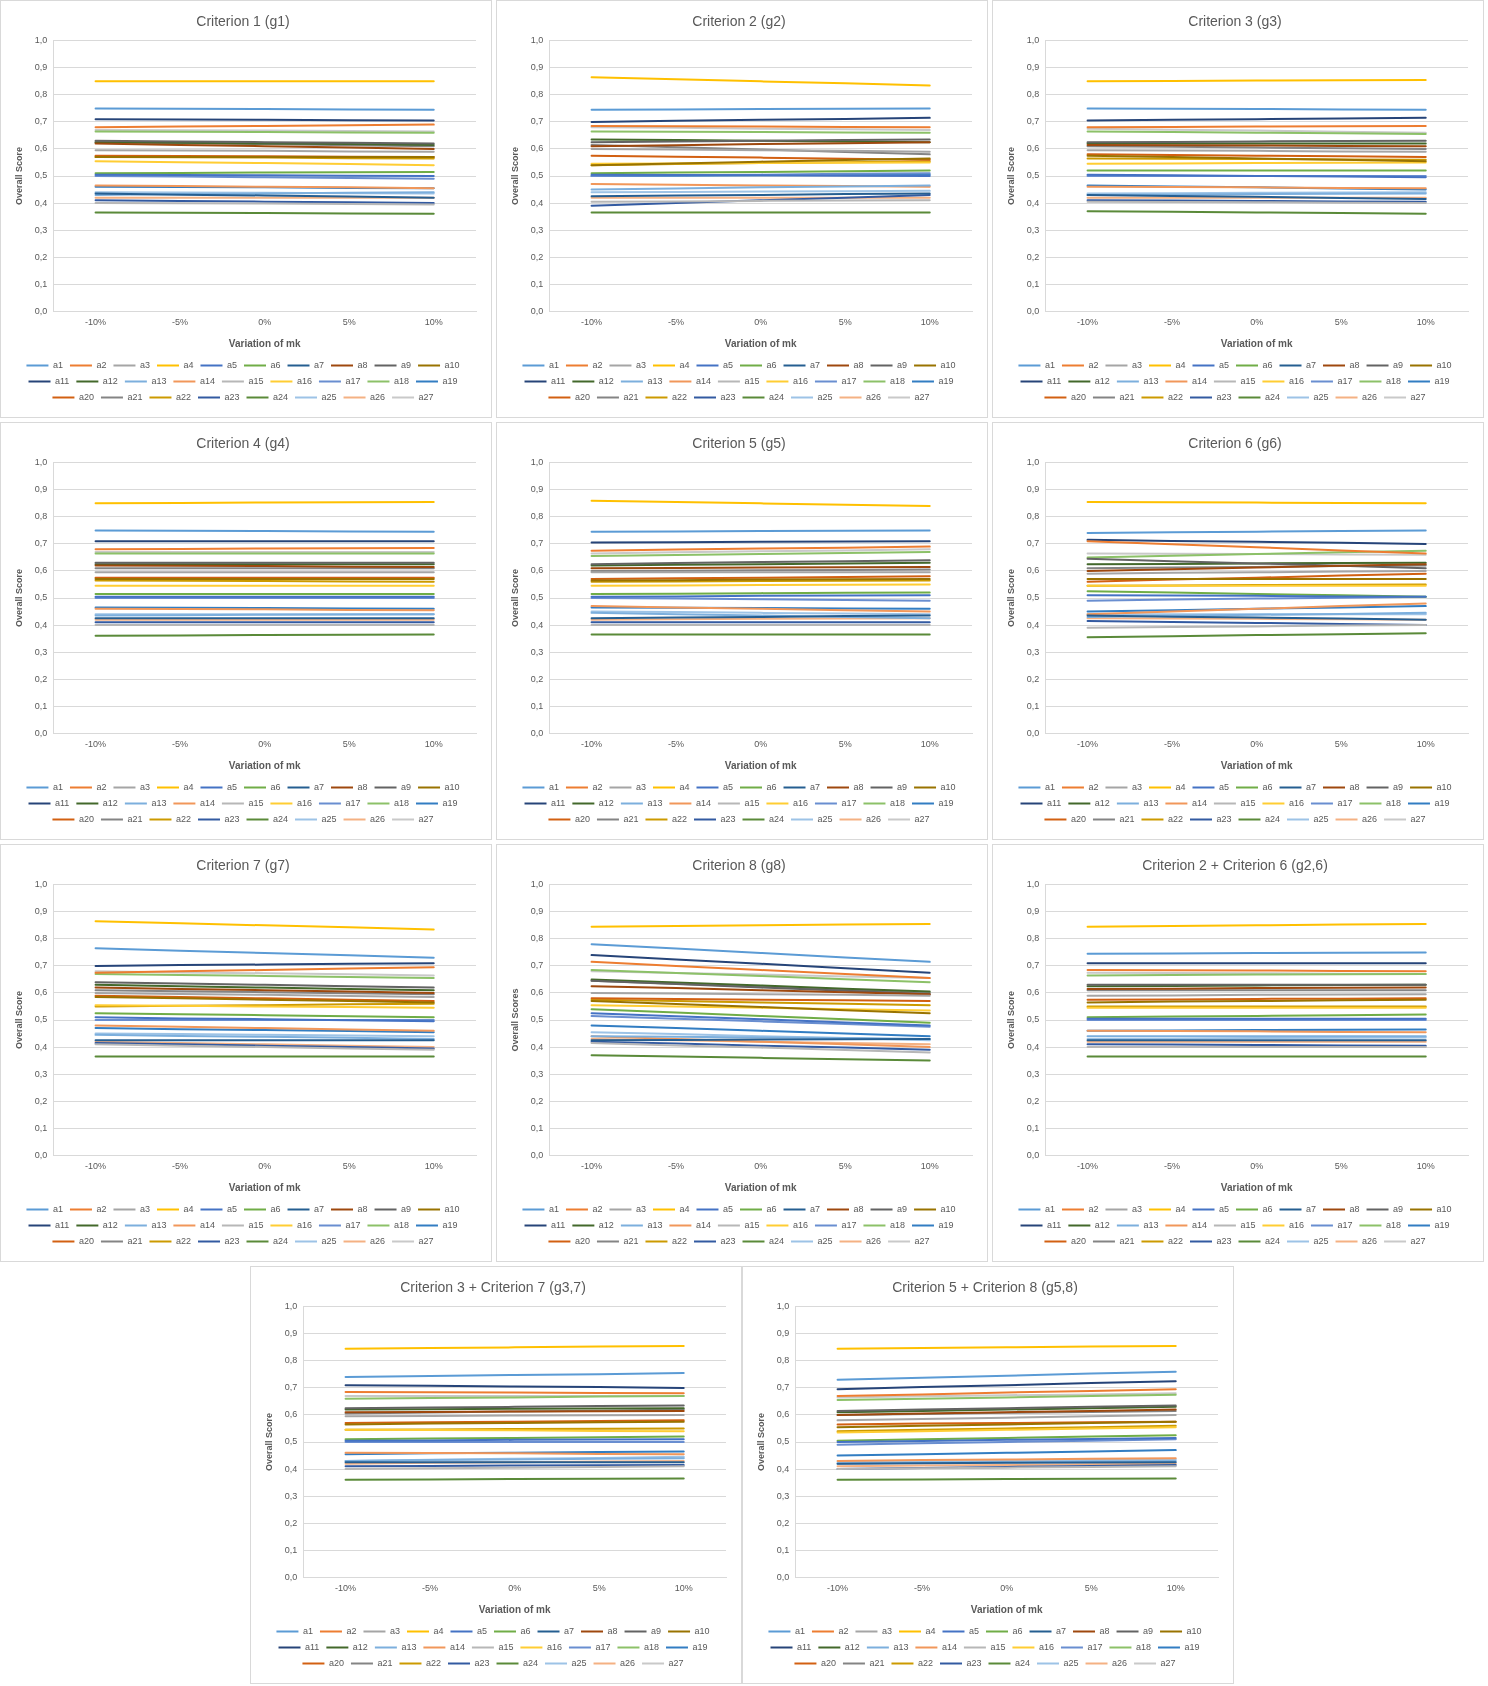 This screenshot has height=1686, width=1488. I want to click on legend-label: a27, so click(922, 818).